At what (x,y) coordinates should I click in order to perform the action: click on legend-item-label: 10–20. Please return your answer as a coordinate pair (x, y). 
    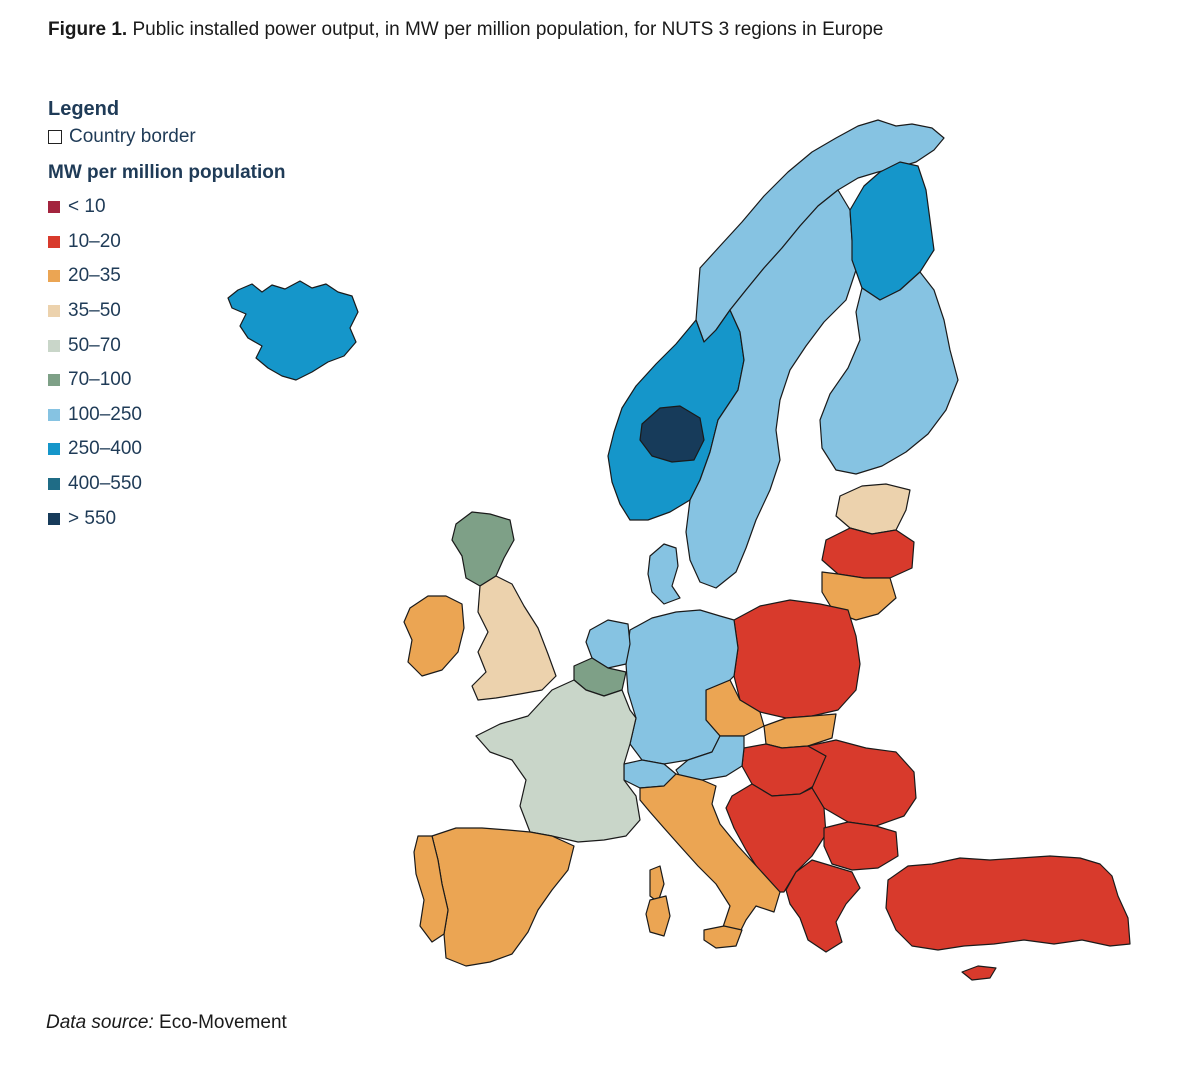
    Looking at the image, I should click on (94, 241).